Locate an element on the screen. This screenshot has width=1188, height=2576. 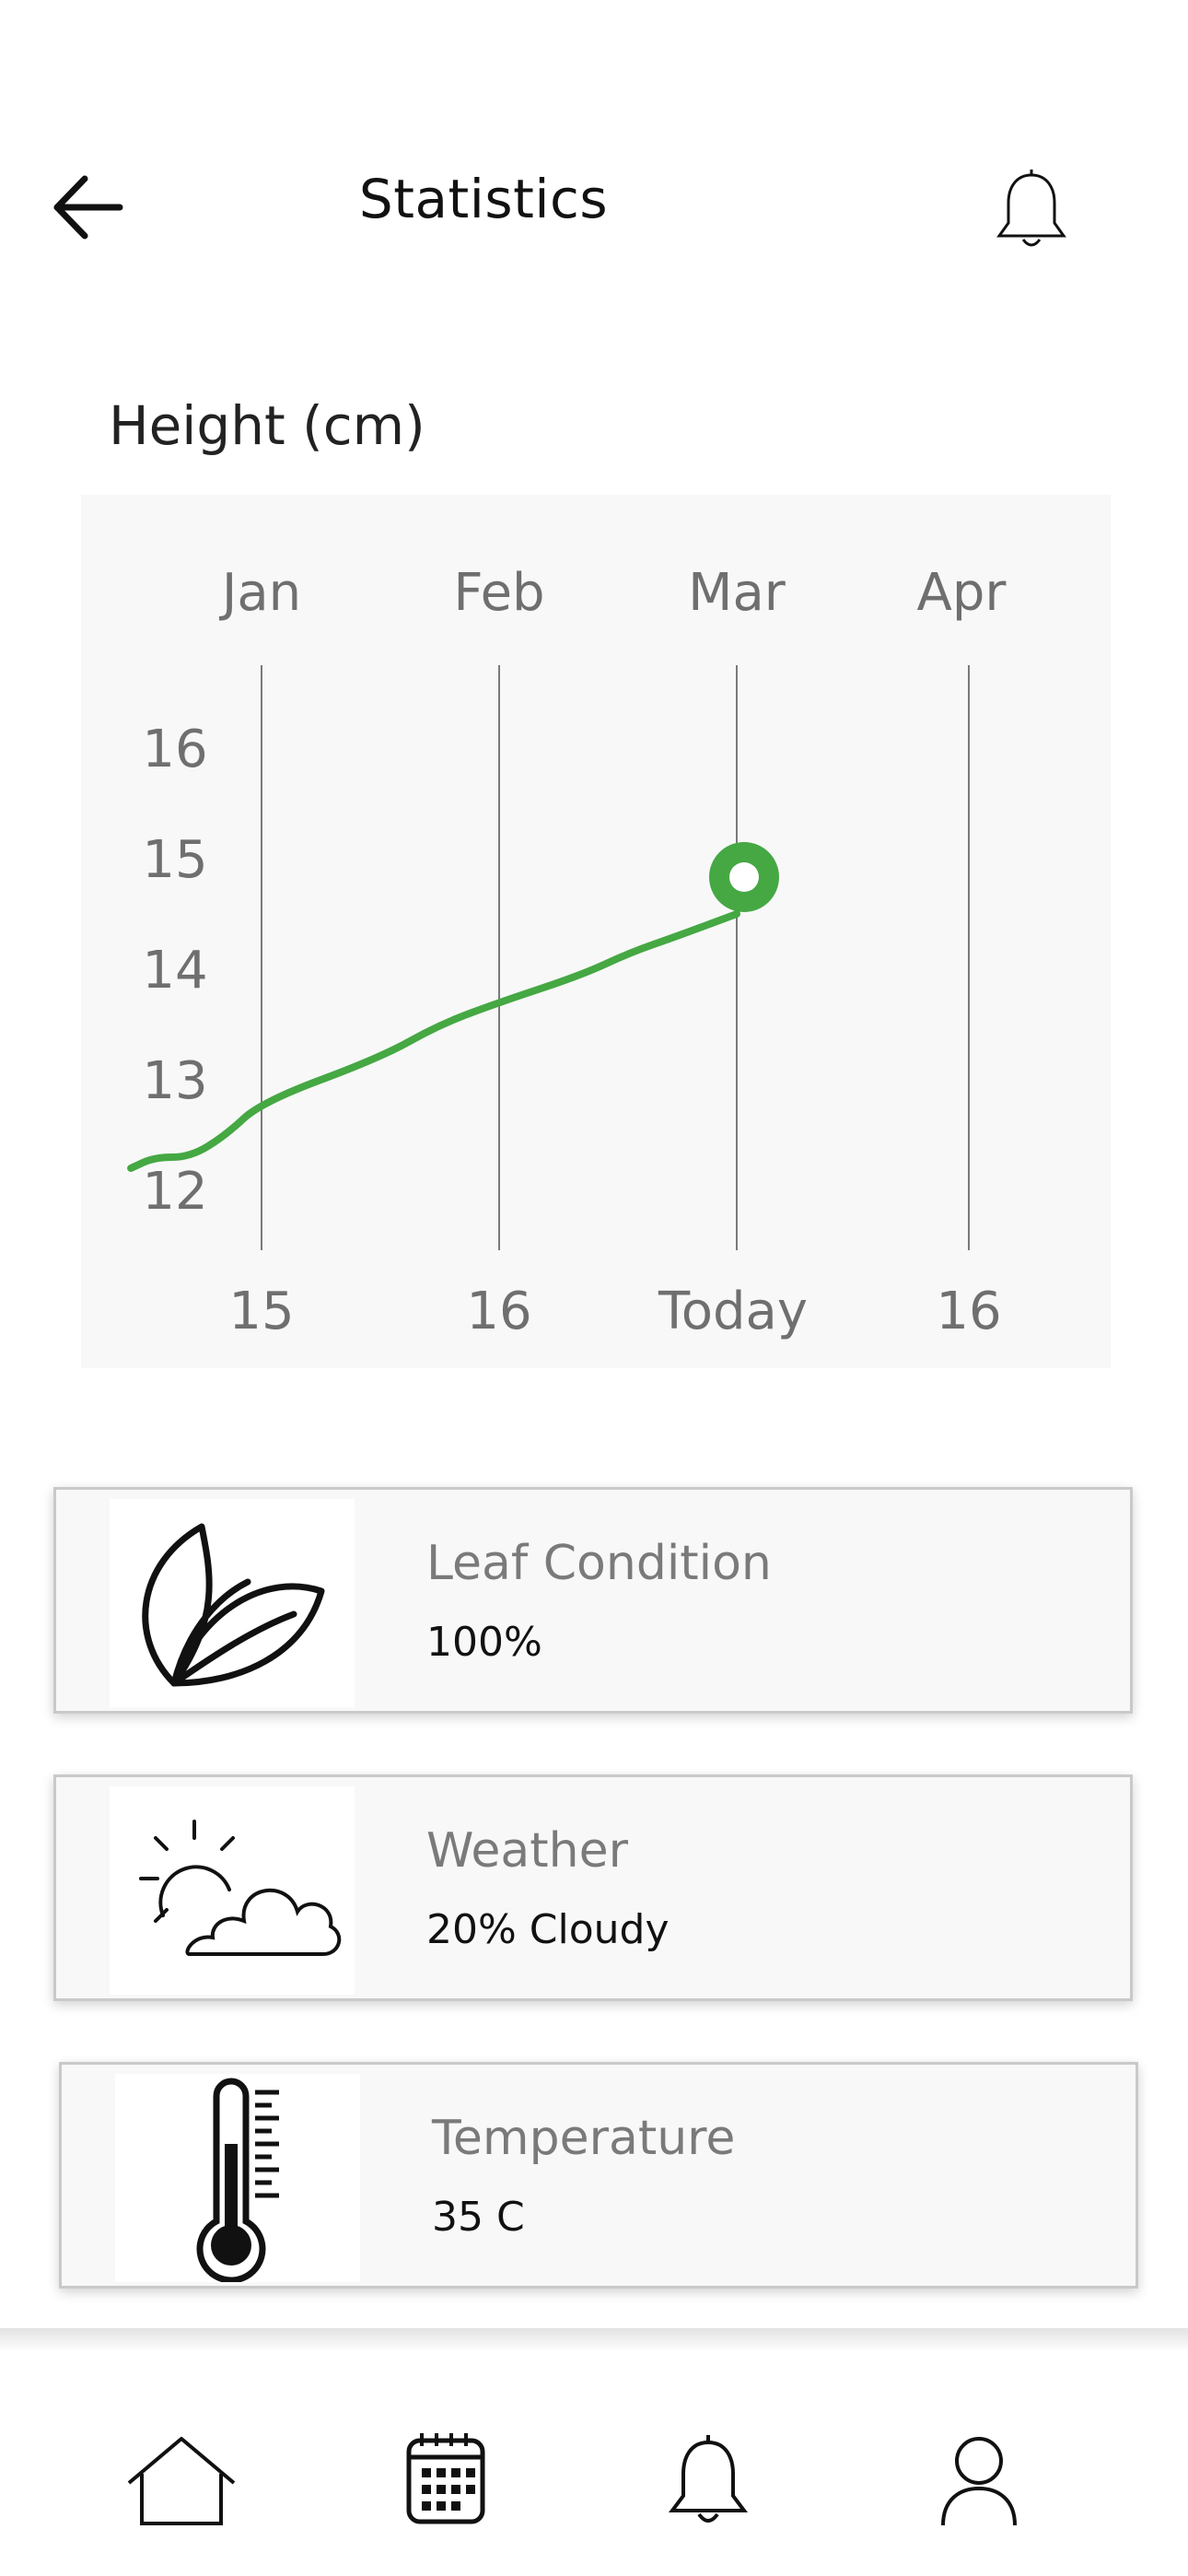
leaf-icon is located at coordinates (233, 1605).